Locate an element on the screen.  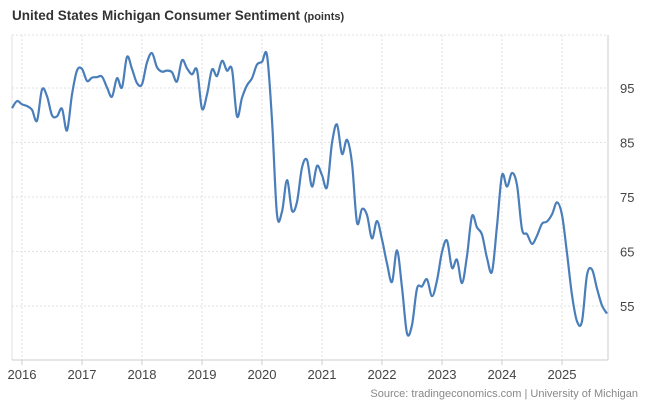
x-tick-label: 2020 is located at coordinates (262, 374).